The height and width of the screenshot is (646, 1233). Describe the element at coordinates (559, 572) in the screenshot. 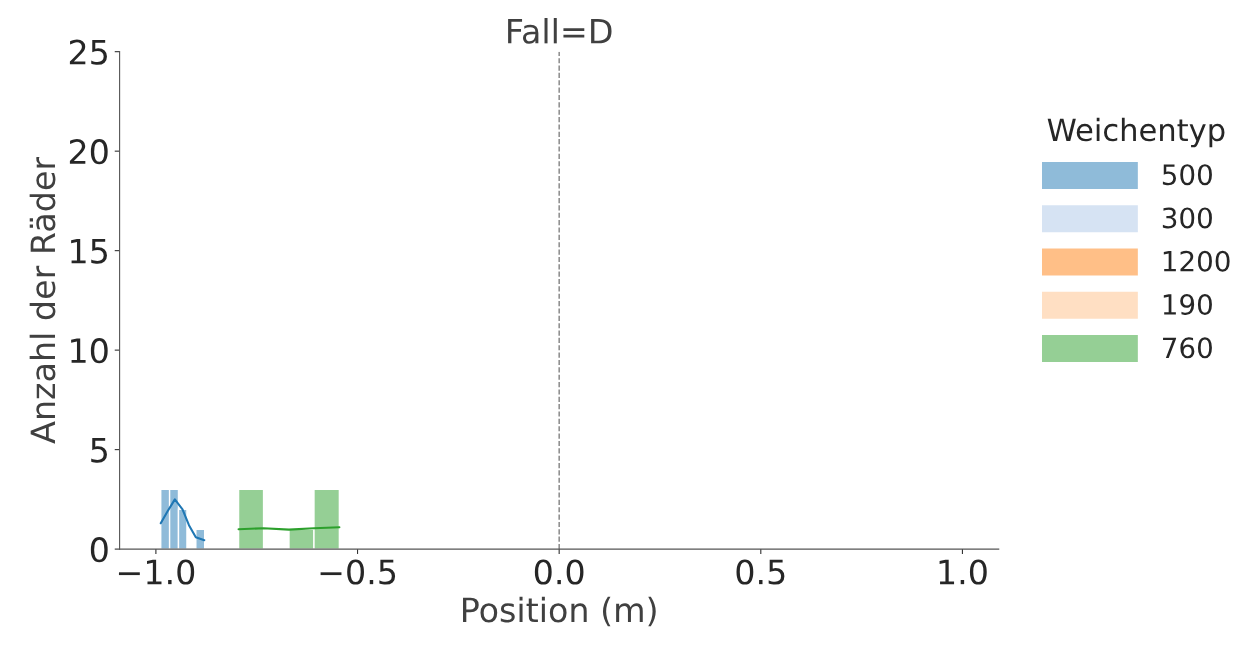

I see `x-tick-label: 0.0` at that location.